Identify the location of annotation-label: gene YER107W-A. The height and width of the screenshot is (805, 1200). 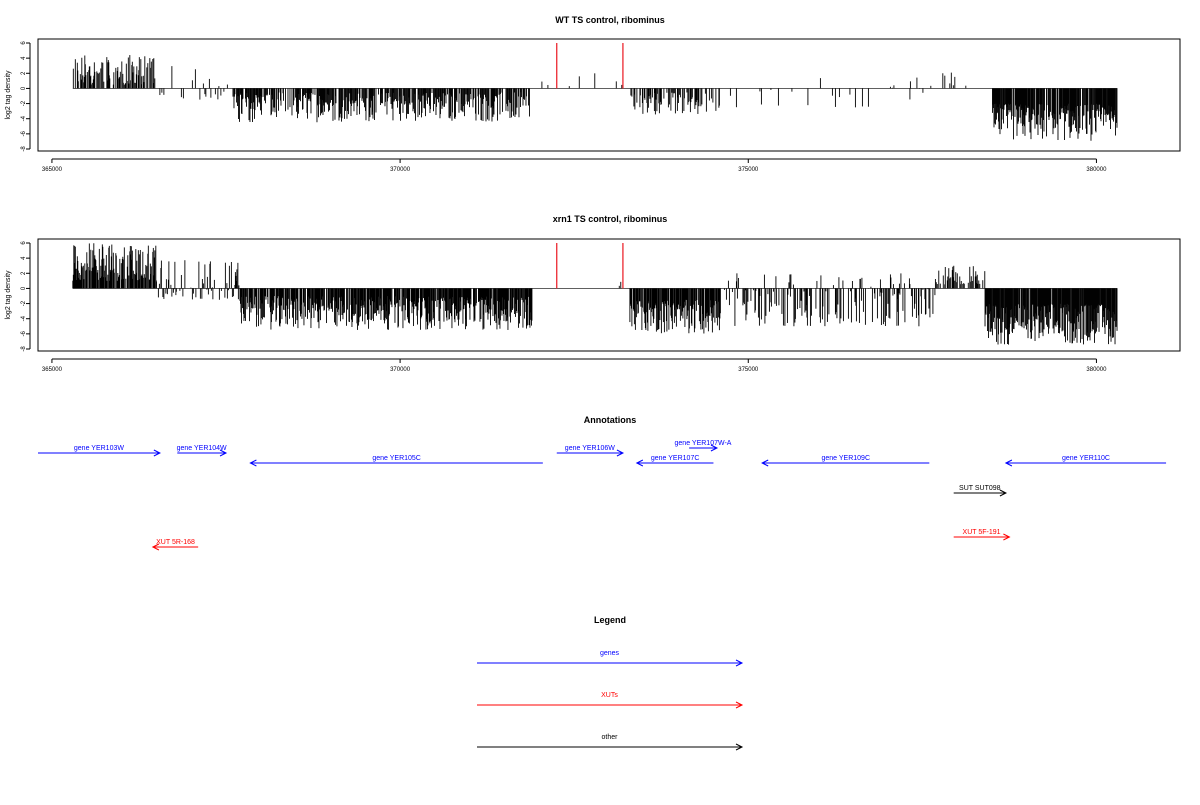
(703, 443).